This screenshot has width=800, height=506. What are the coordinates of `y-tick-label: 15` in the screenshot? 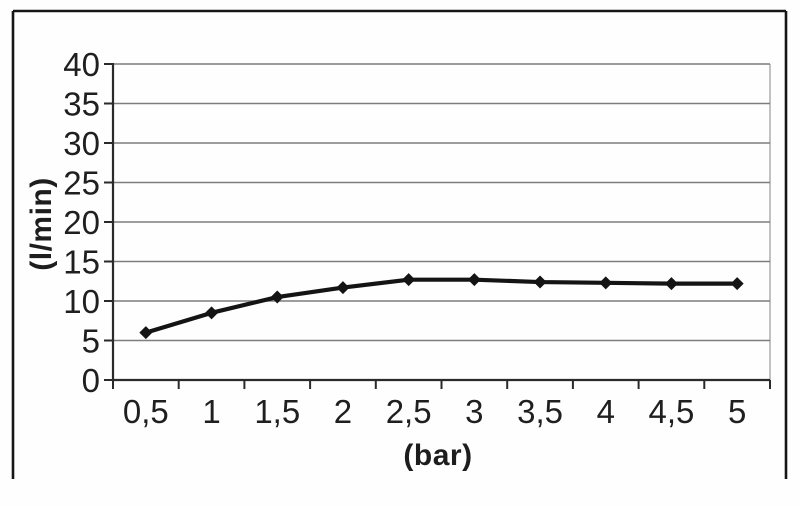 It's located at (81, 261).